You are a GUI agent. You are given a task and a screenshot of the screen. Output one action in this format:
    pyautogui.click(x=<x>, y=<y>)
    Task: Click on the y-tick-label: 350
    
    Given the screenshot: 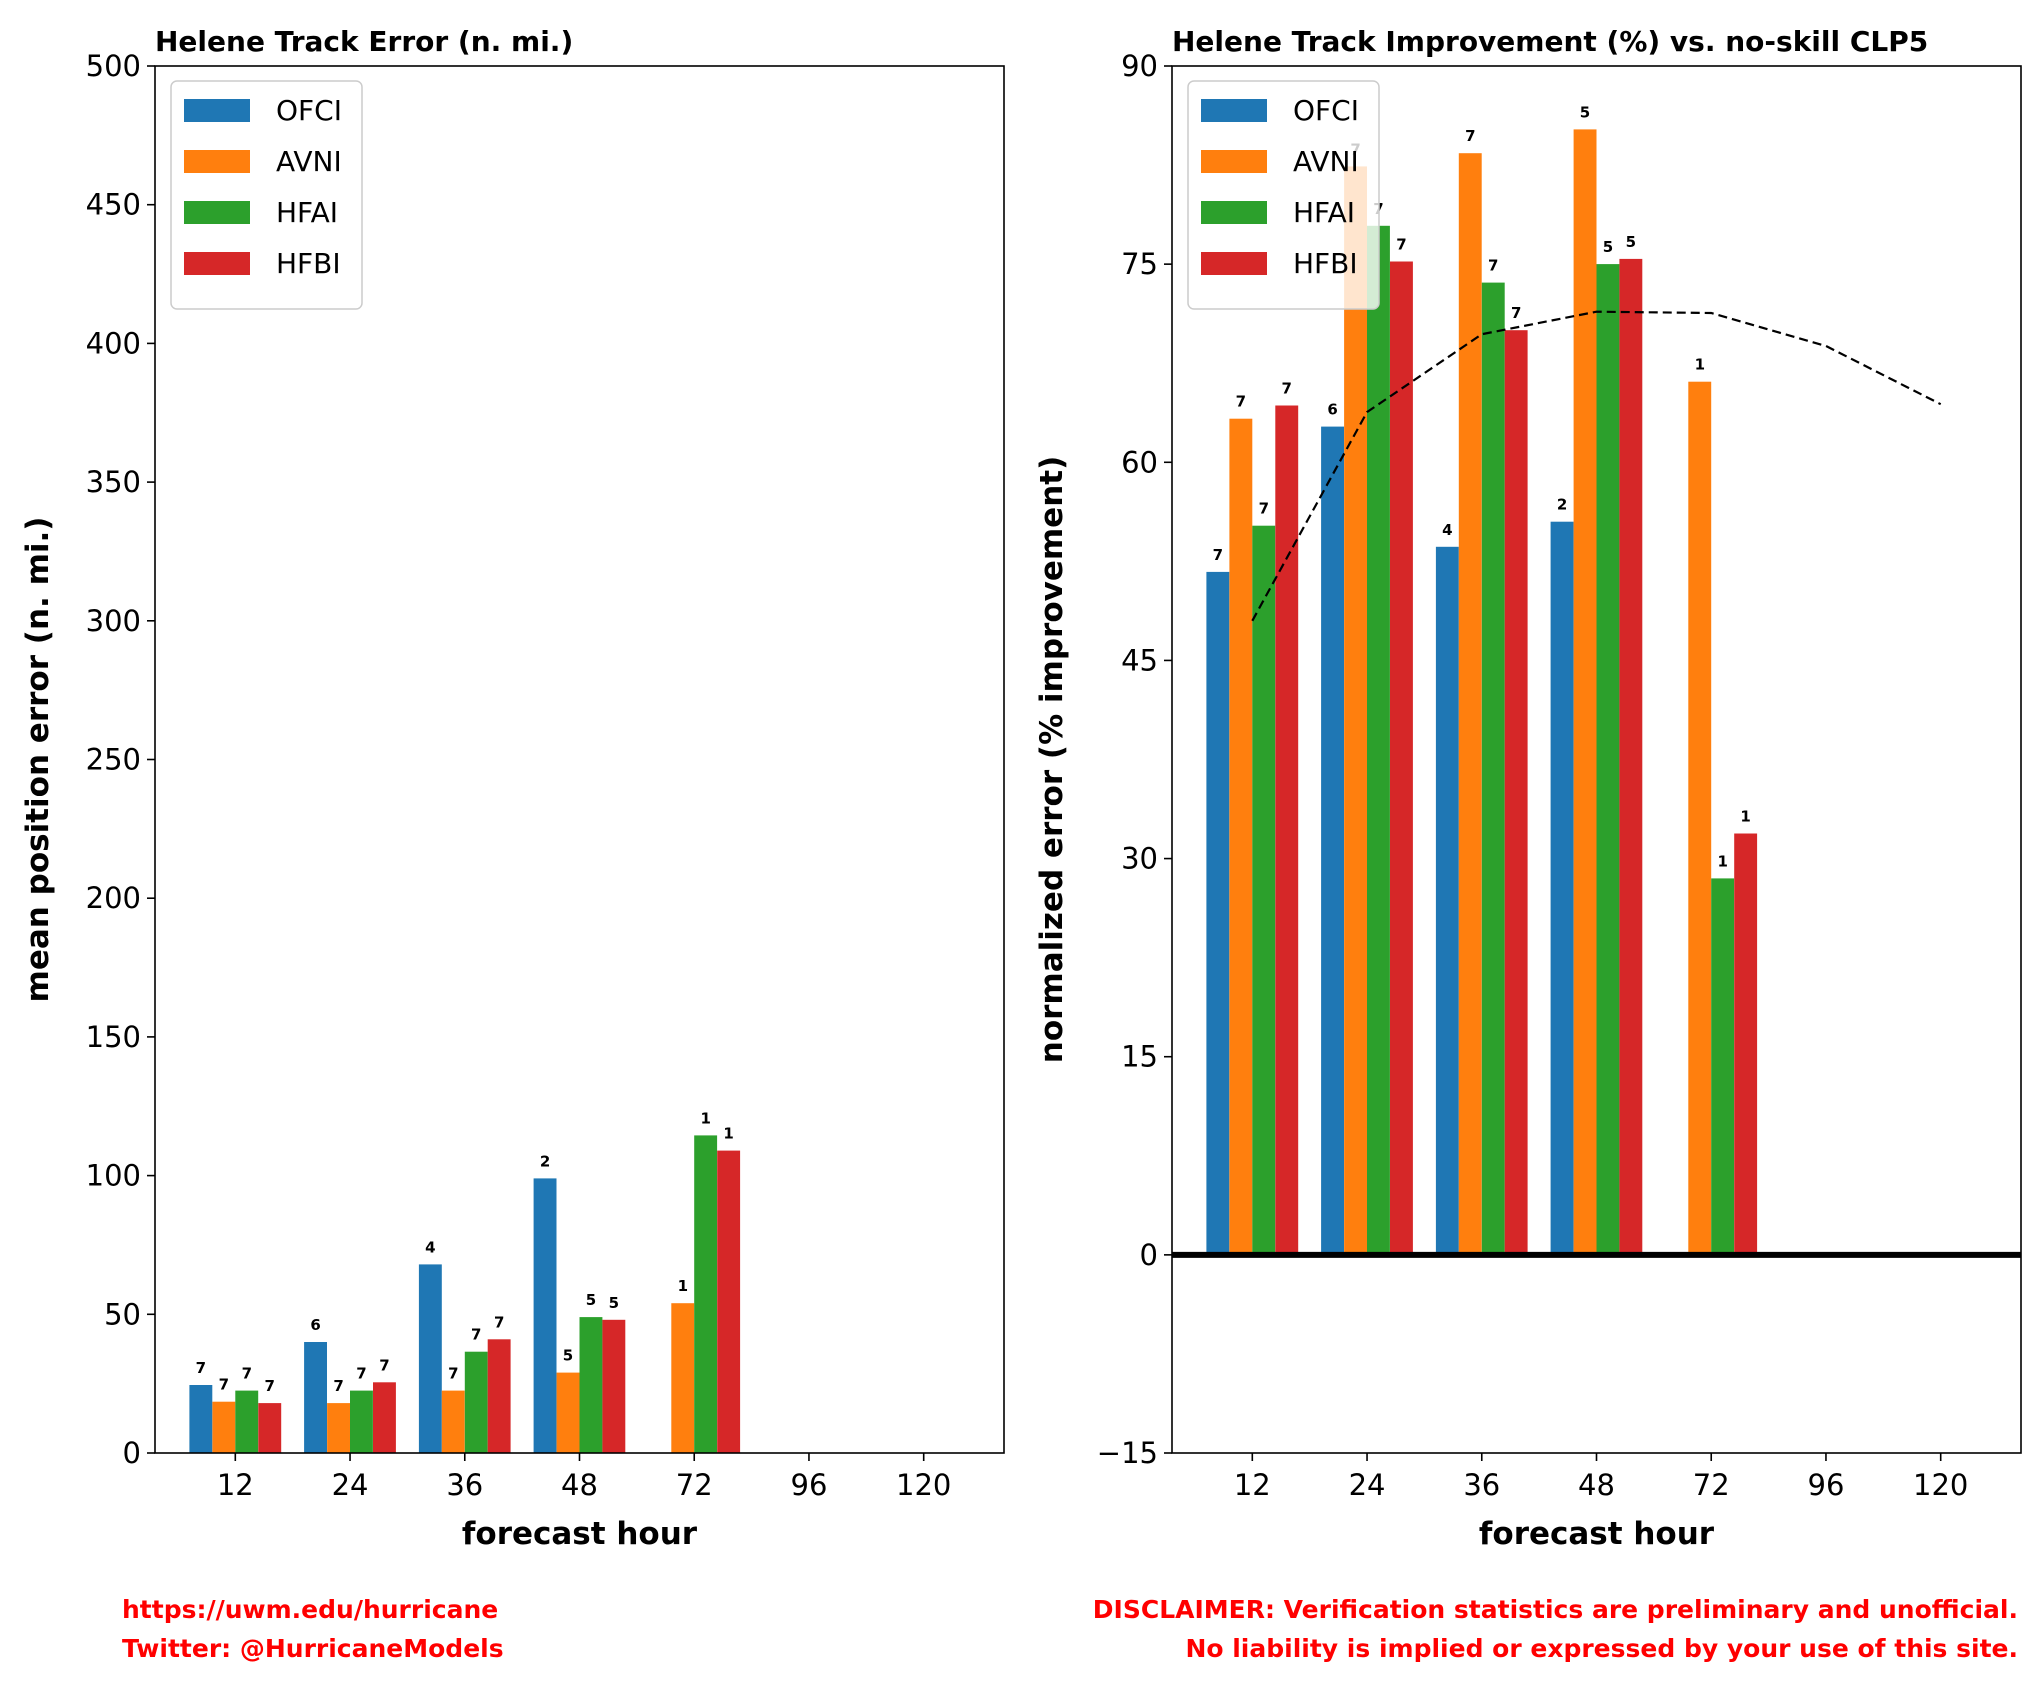 What is the action you would take?
    pyautogui.click(x=113, y=482)
    